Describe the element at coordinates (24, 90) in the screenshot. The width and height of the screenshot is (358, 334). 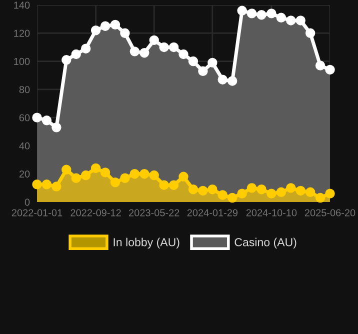
I see `y-tick-label: 80` at that location.